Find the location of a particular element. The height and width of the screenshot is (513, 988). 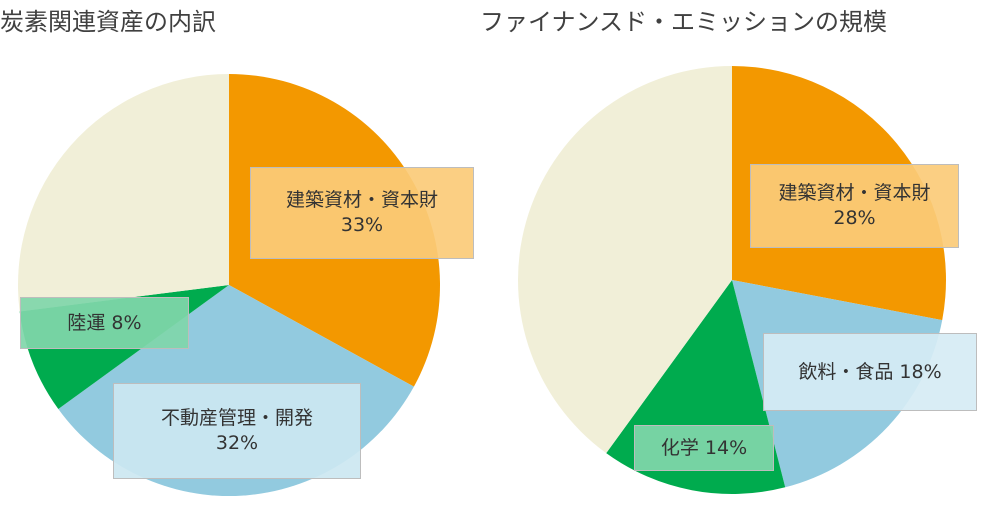

slice-name: 不動産管理・開発 is located at coordinates (236, 418).